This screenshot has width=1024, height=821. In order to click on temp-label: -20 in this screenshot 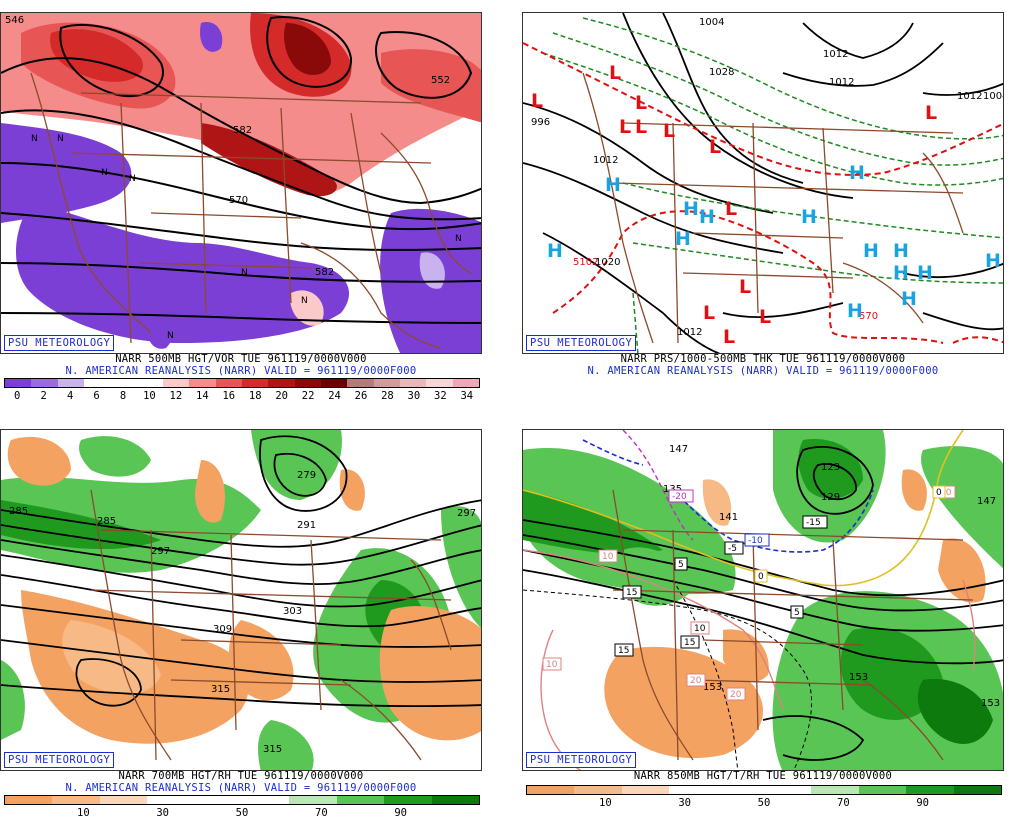, I will do `click(679, 497)`.